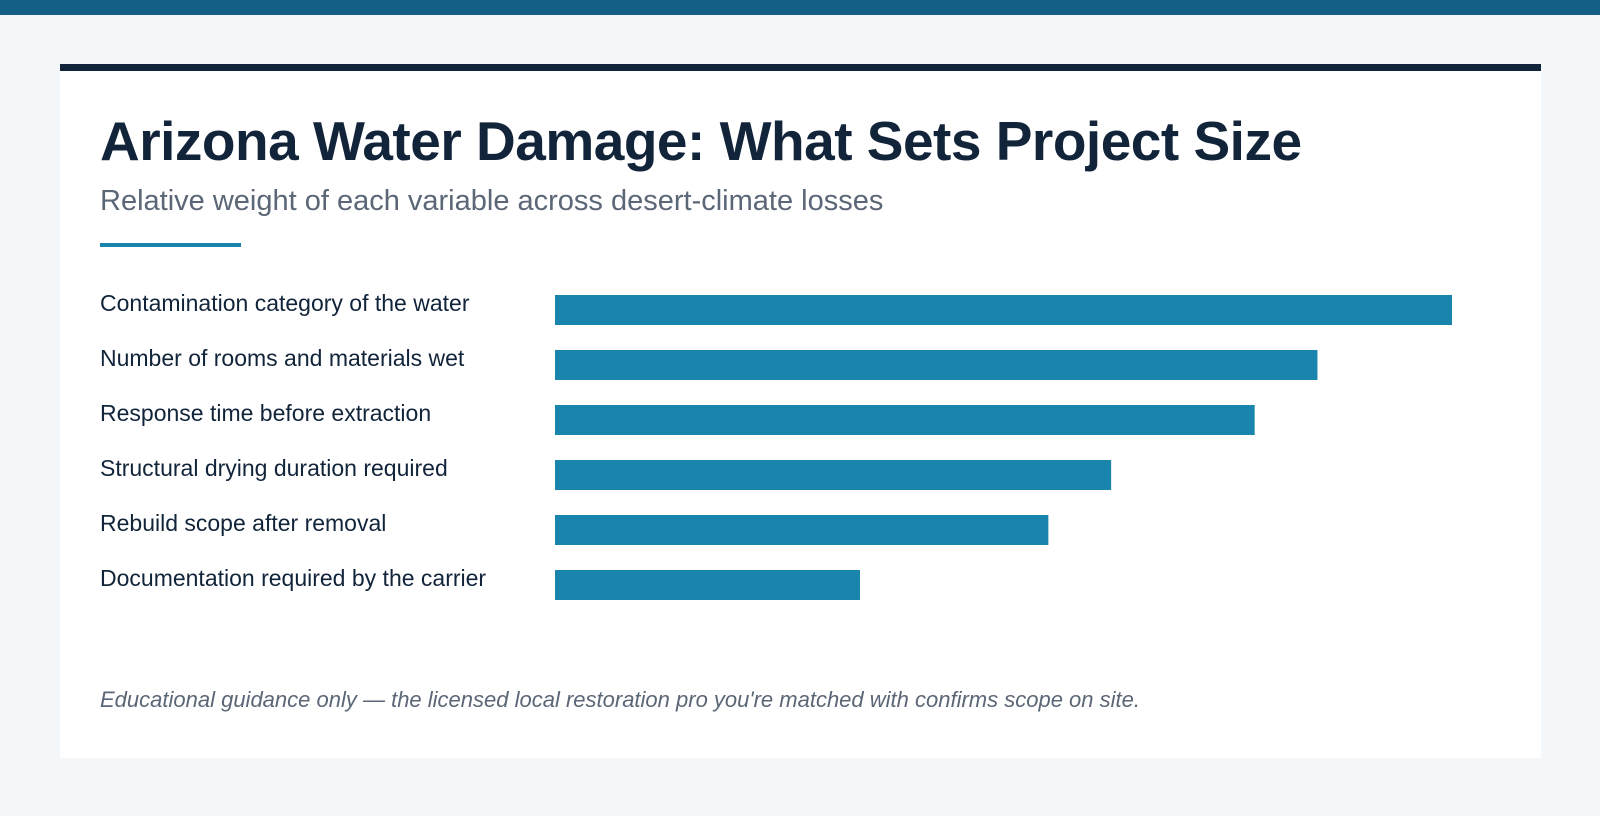 This screenshot has width=1600, height=816. What do you see at coordinates (293, 578) in the screenshot?
I see `category-label: Documentation required by the carrier` at bounding box center [293, 578].